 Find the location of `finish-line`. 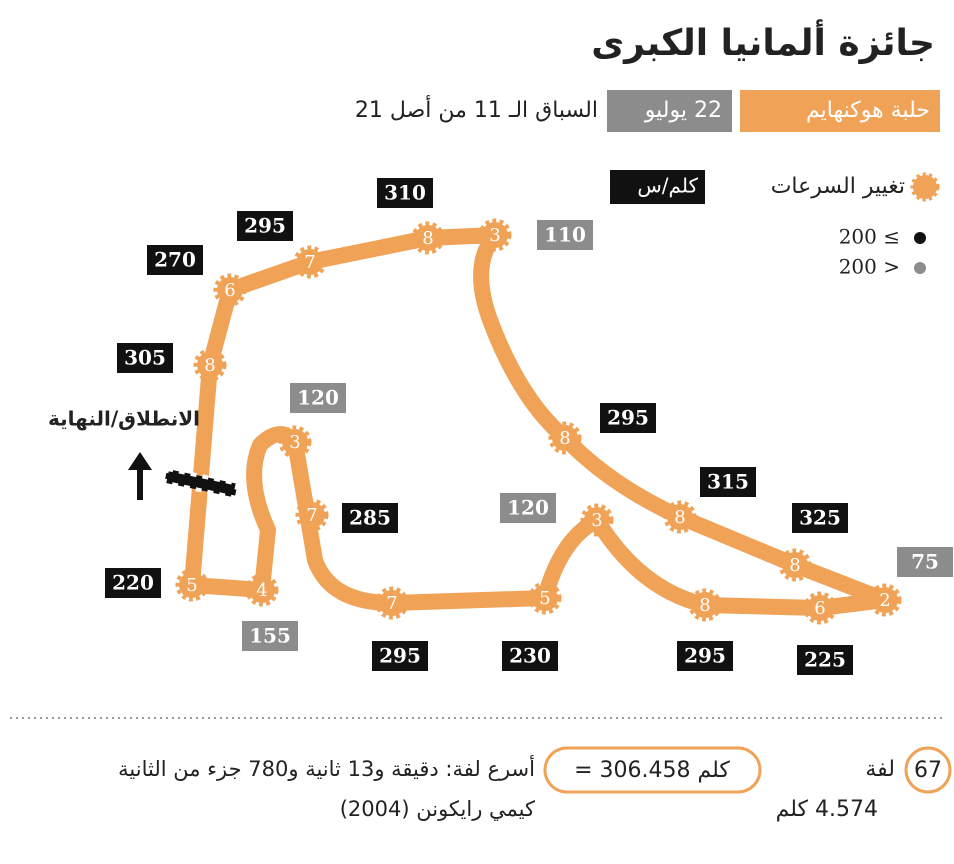

finish-line is located at coordinates (201, 483).